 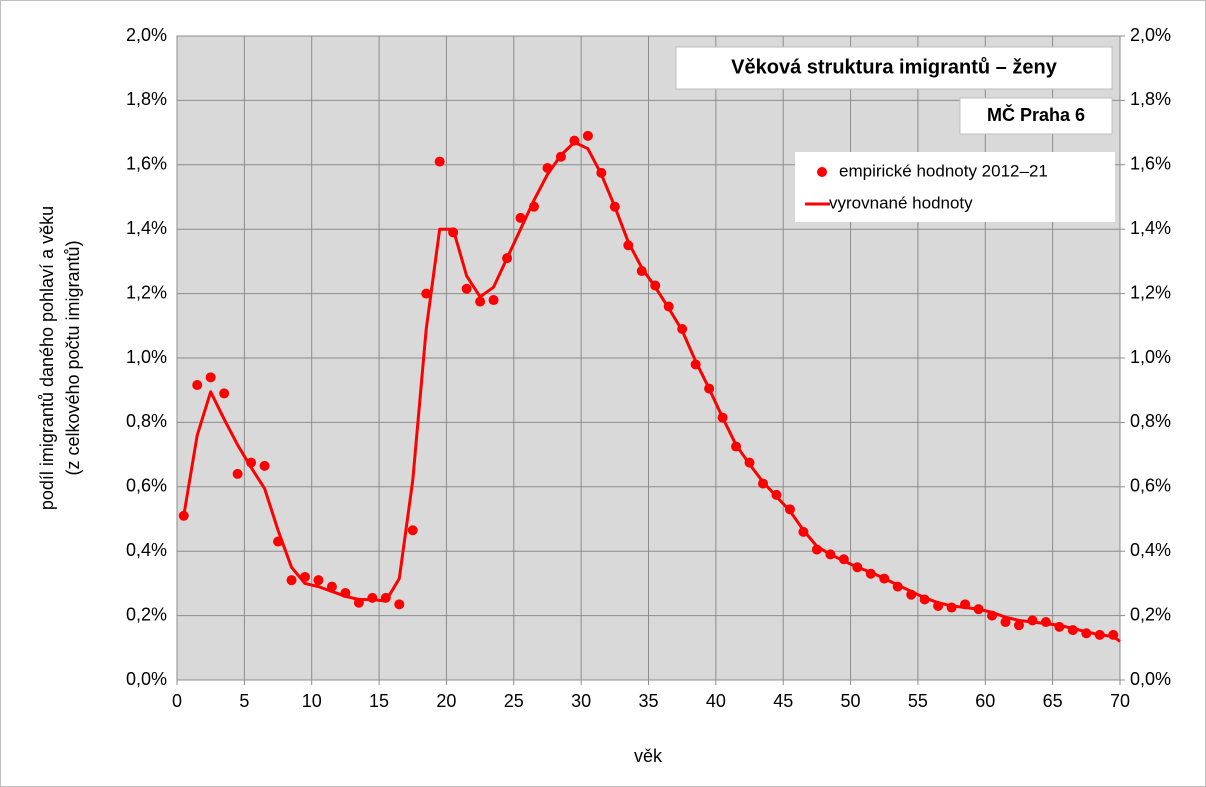 I want to click on x-tick-label: 50, so click(x=851, y=701).